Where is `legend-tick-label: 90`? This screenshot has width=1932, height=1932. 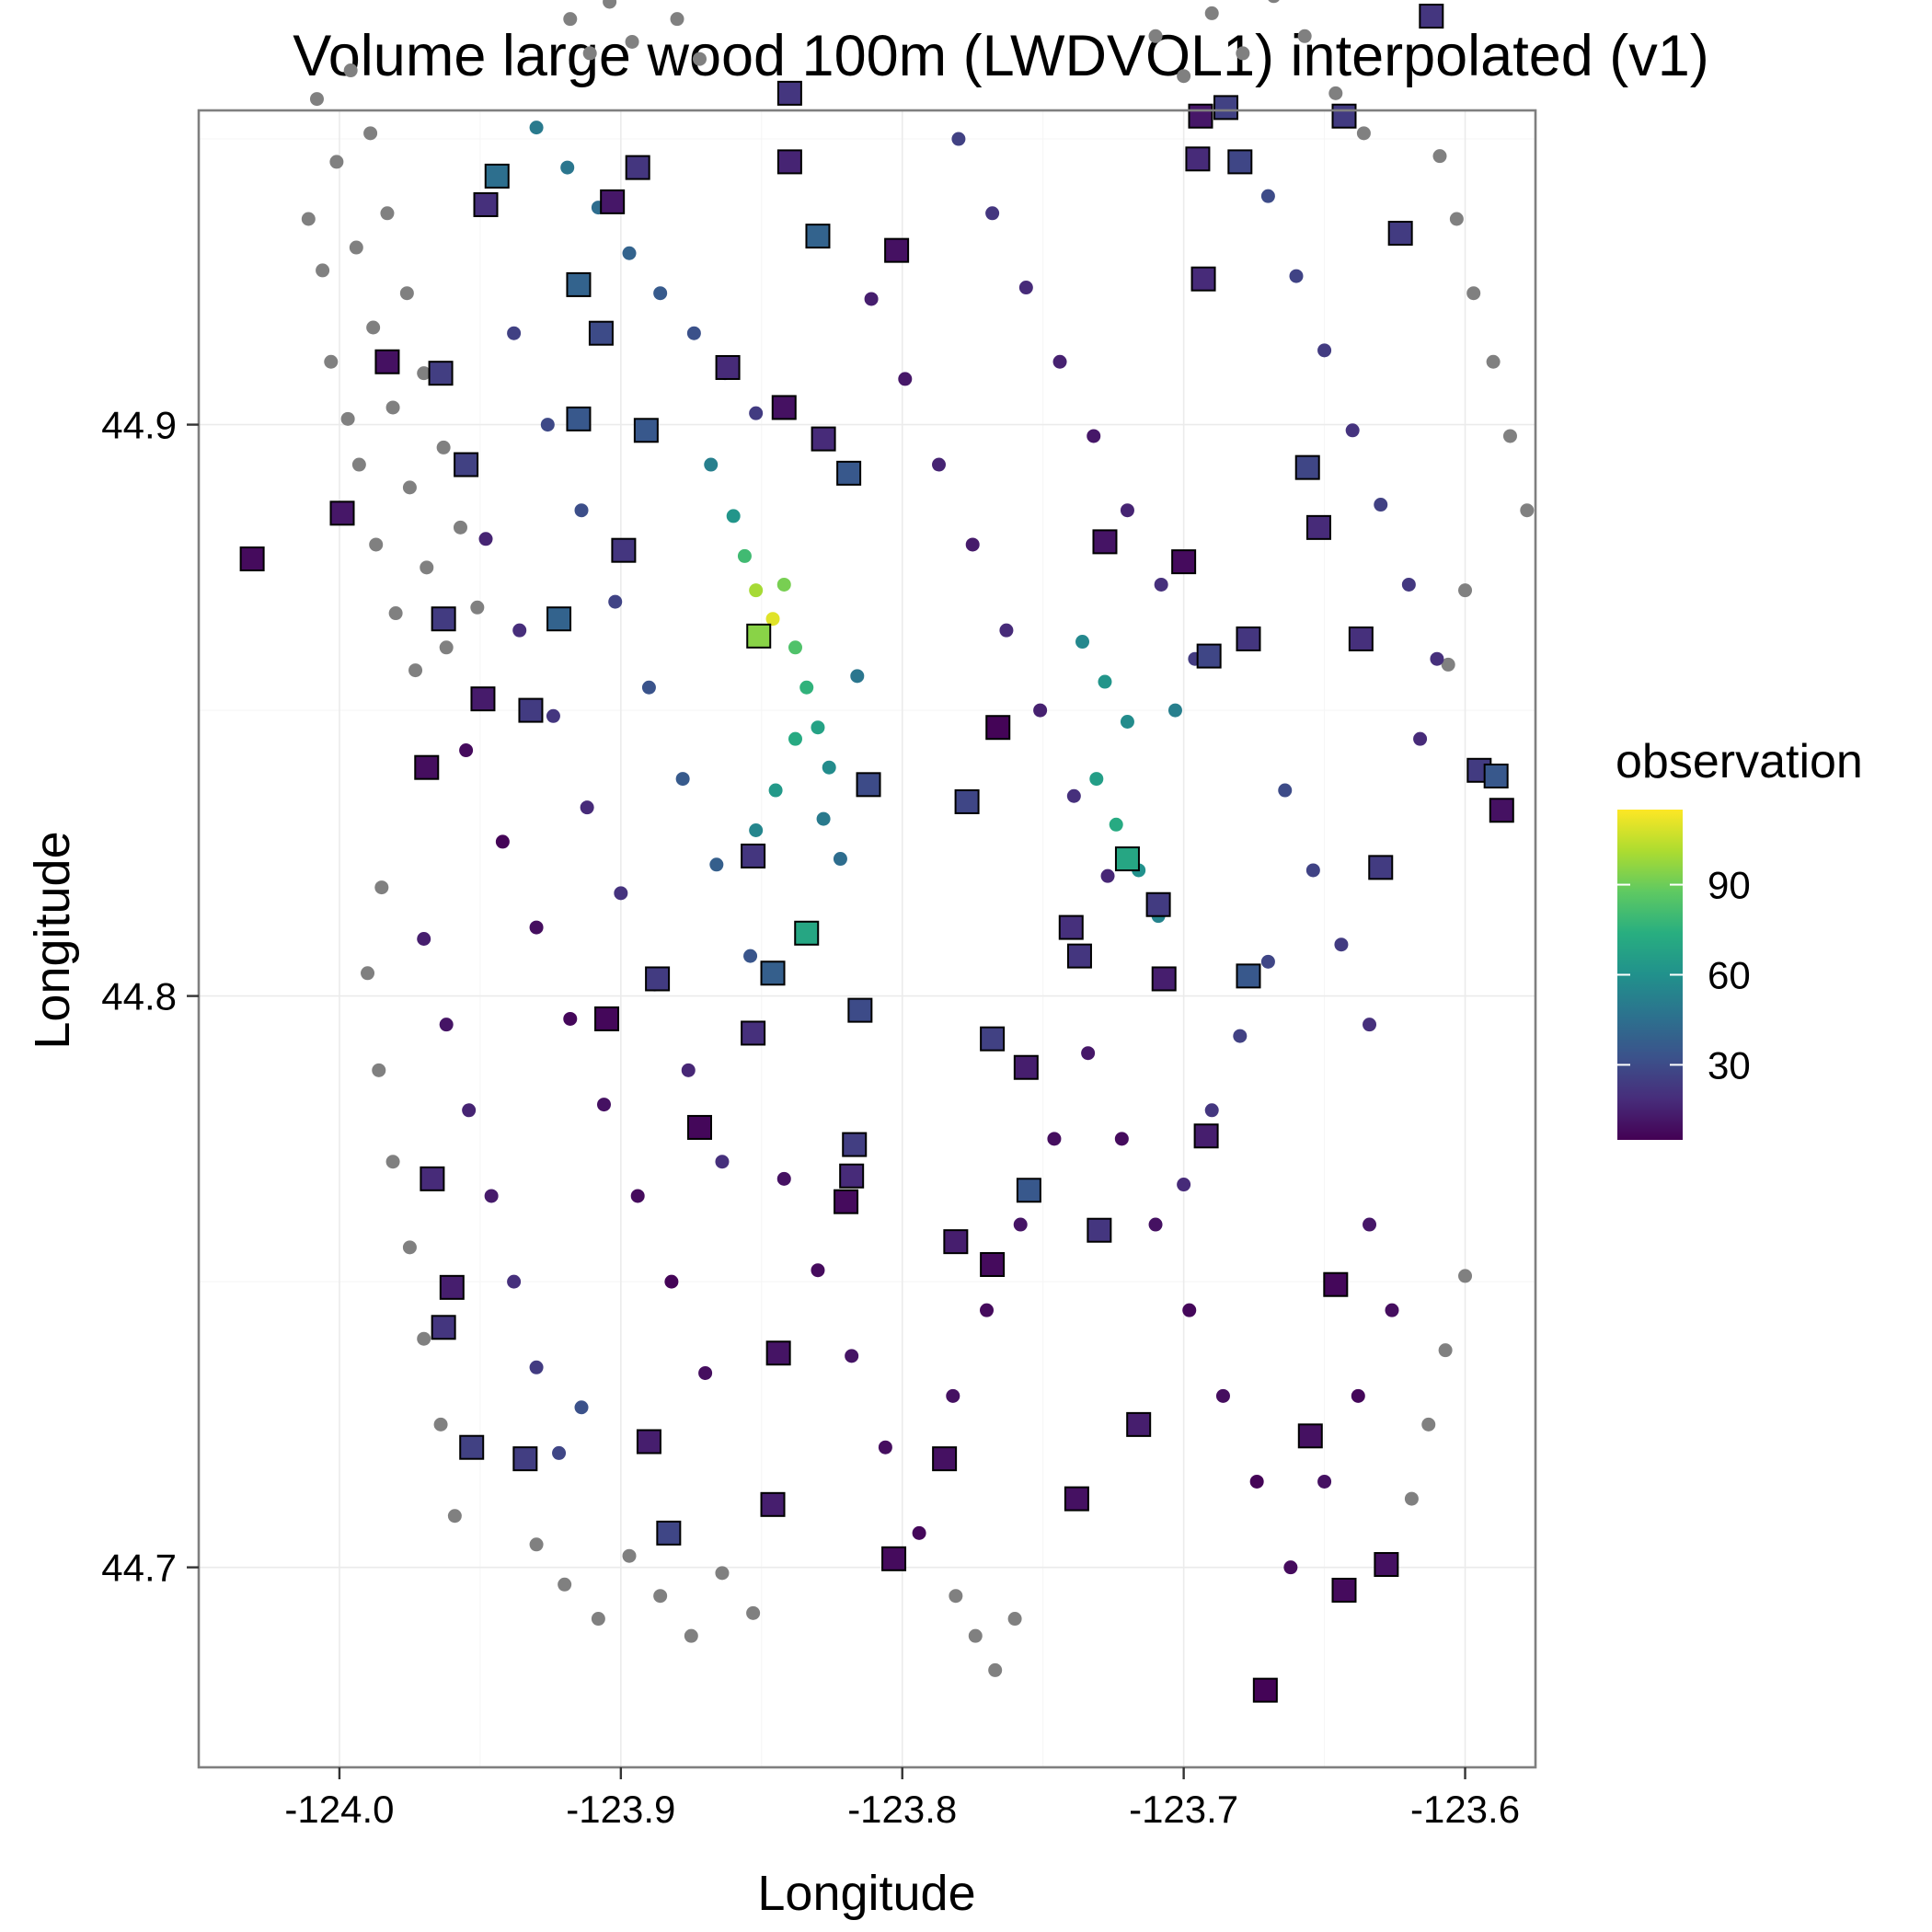
legend-tick-label: 90 is located at coordinates (1729, 885).